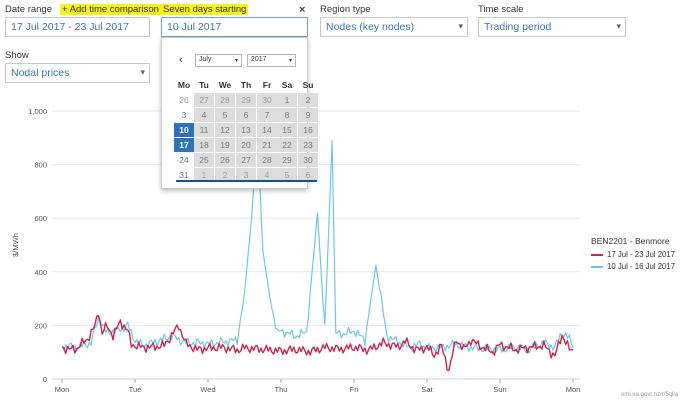 The height and width of the screenshot is (404, 690). Describe the element at coordinates (17, 55) in the screenshot. I see `show-label: Show` at that location.